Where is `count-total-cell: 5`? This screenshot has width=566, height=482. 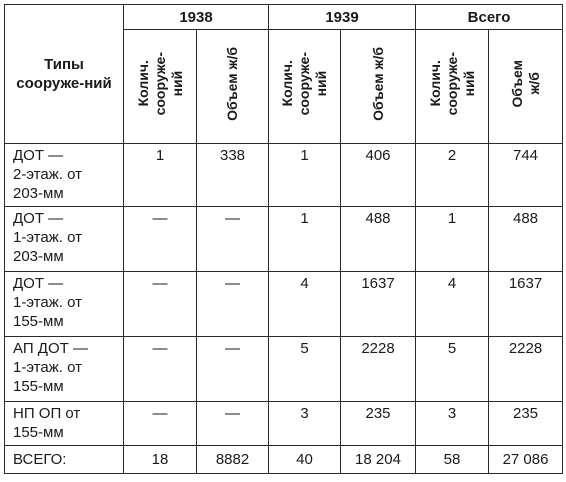 count-total-cell: 5 is located at coordinates (452, 369).